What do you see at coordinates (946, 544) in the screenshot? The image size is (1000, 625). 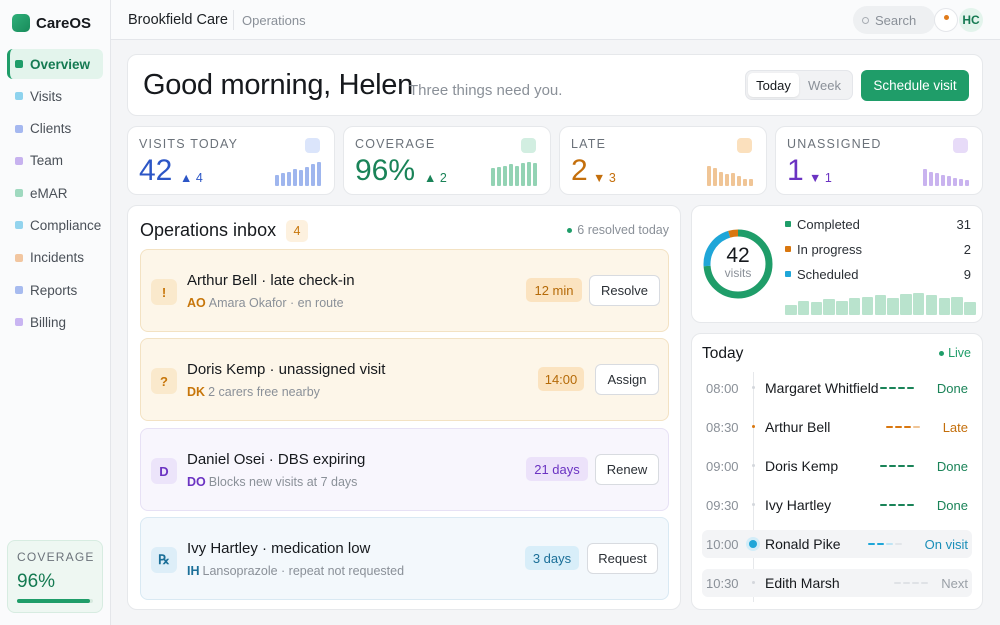 I see `visit-status: On visit` at bounding box center [946, 544].